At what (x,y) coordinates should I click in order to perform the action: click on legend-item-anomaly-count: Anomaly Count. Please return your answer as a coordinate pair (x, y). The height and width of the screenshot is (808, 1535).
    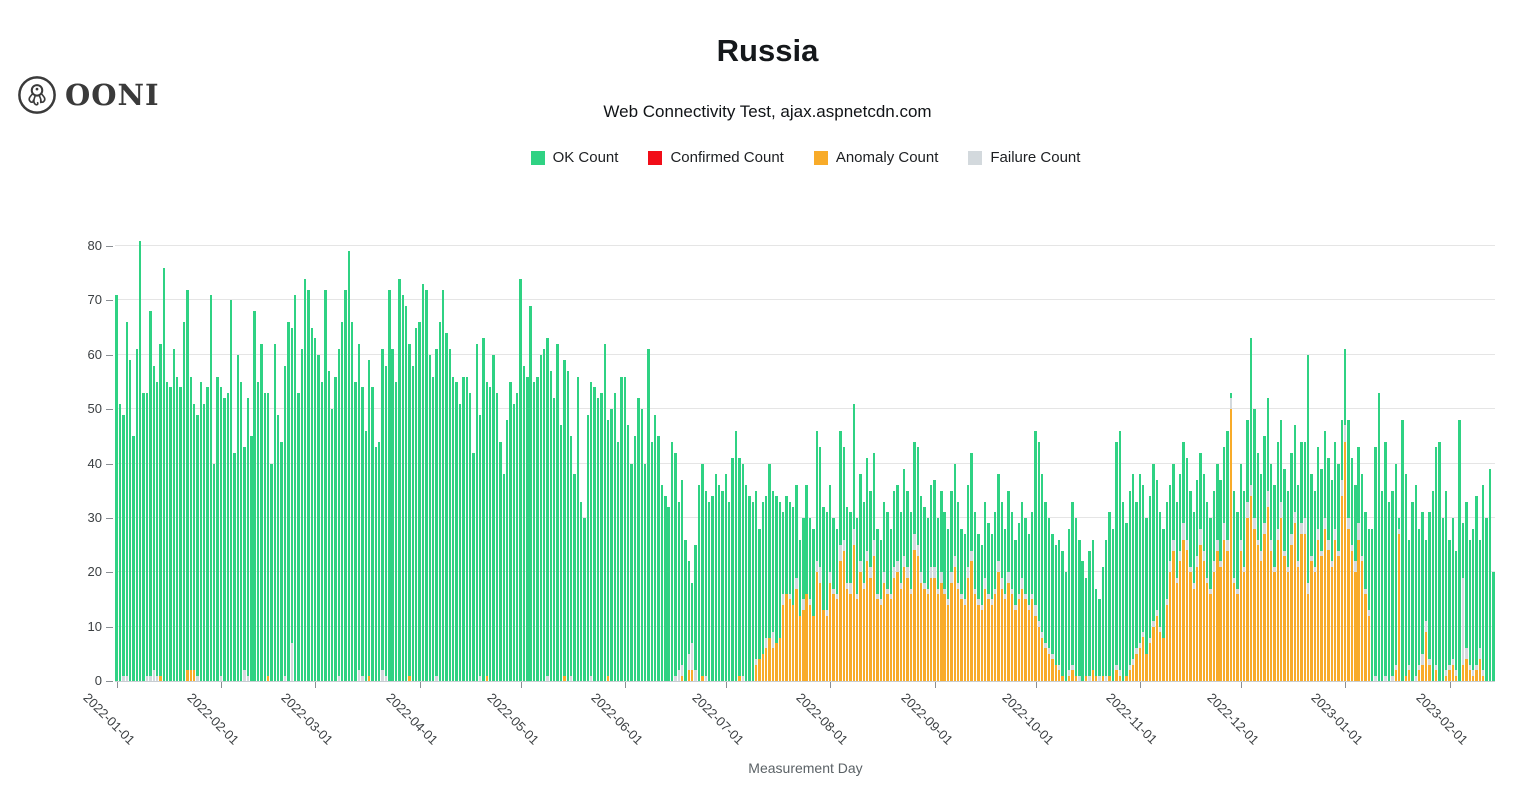
    Looking at the image, I should click on (875, 157).